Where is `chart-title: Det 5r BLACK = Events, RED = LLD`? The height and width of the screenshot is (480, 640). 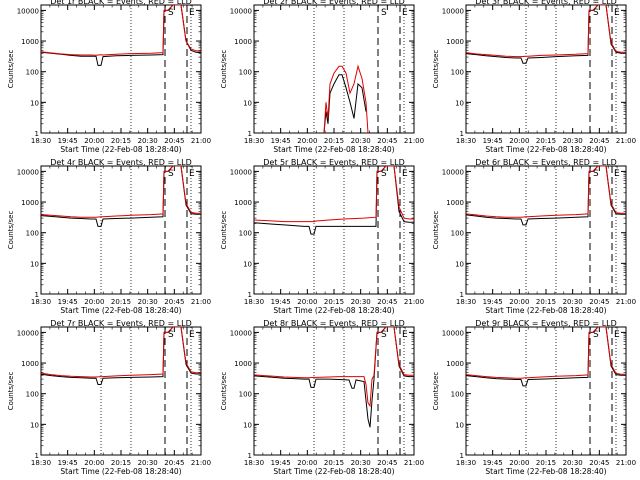 chart-title: Det 5r BLACK = Events, RED = LLD is located at coordinates (334, 162).